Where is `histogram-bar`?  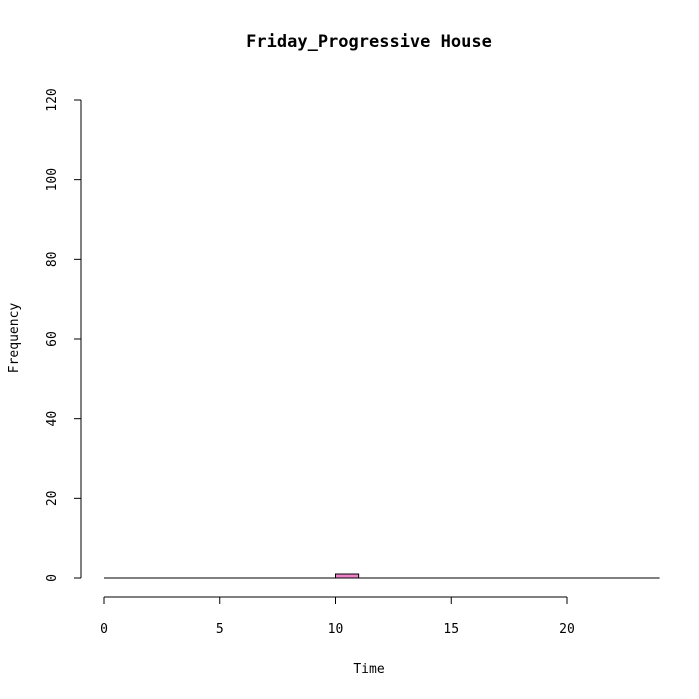 histogram-bar is located at coordinates (347, 576).